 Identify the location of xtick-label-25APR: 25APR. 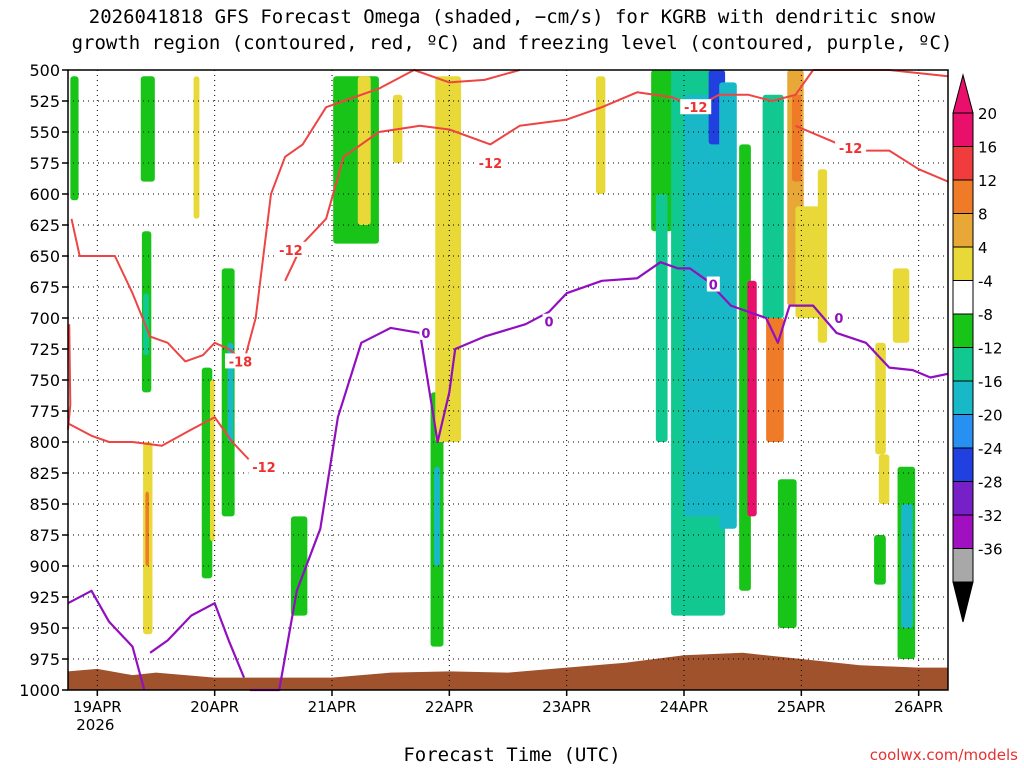
(801, 707).